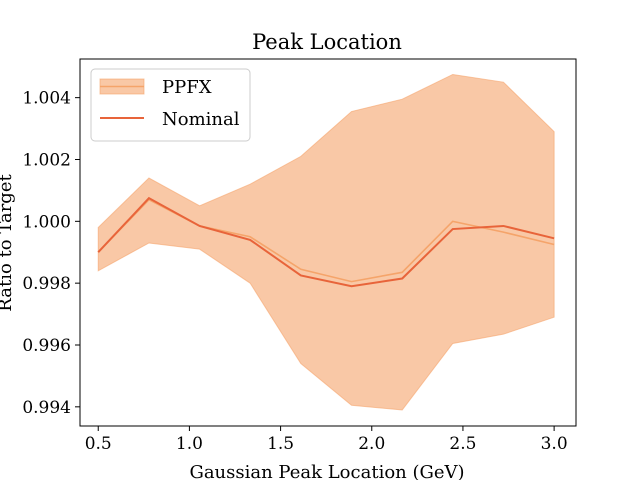 The height and width of the screenshot is (480, 640). What do you see at coordinates (46, 222) in the screenshot?
I see `y-tick-label: 1.000` at bounding box center [46, 222].